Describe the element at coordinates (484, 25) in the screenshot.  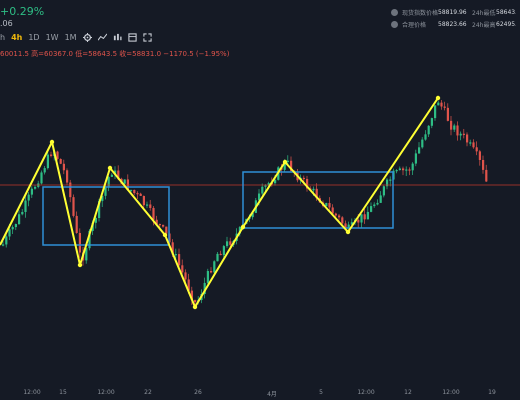
I see `stat-label: 24h最高` at that location.